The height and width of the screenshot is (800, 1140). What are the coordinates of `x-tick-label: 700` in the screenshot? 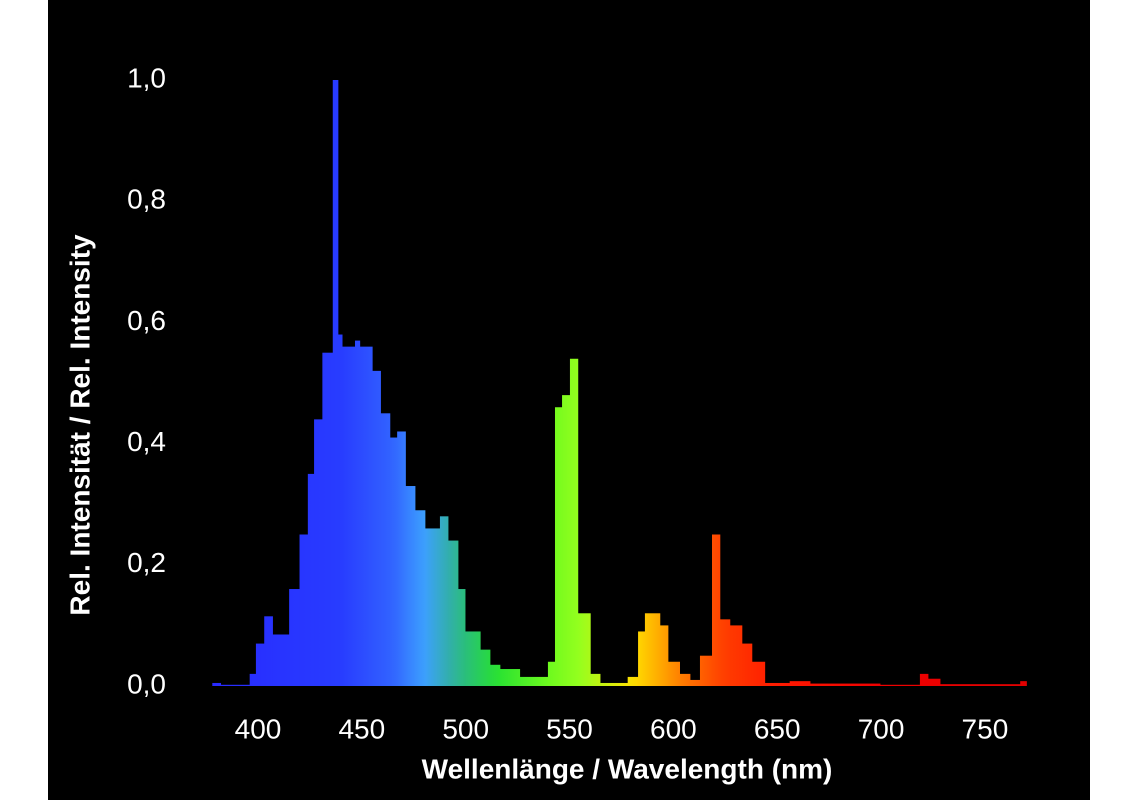 It's located at (881, 728).